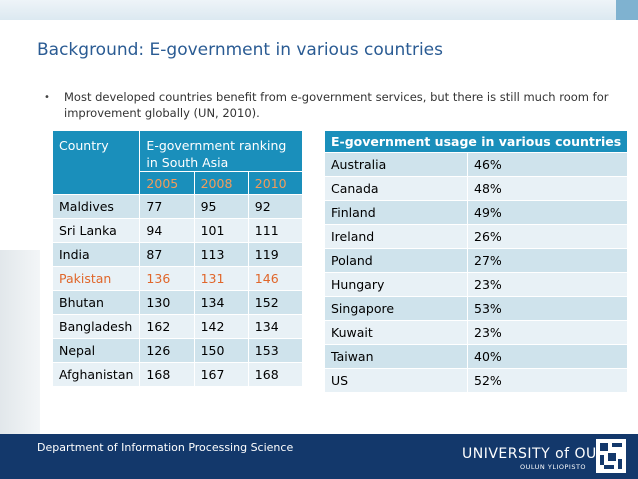  I want to click on ranking-value-cell: 167, so click(220, 374).